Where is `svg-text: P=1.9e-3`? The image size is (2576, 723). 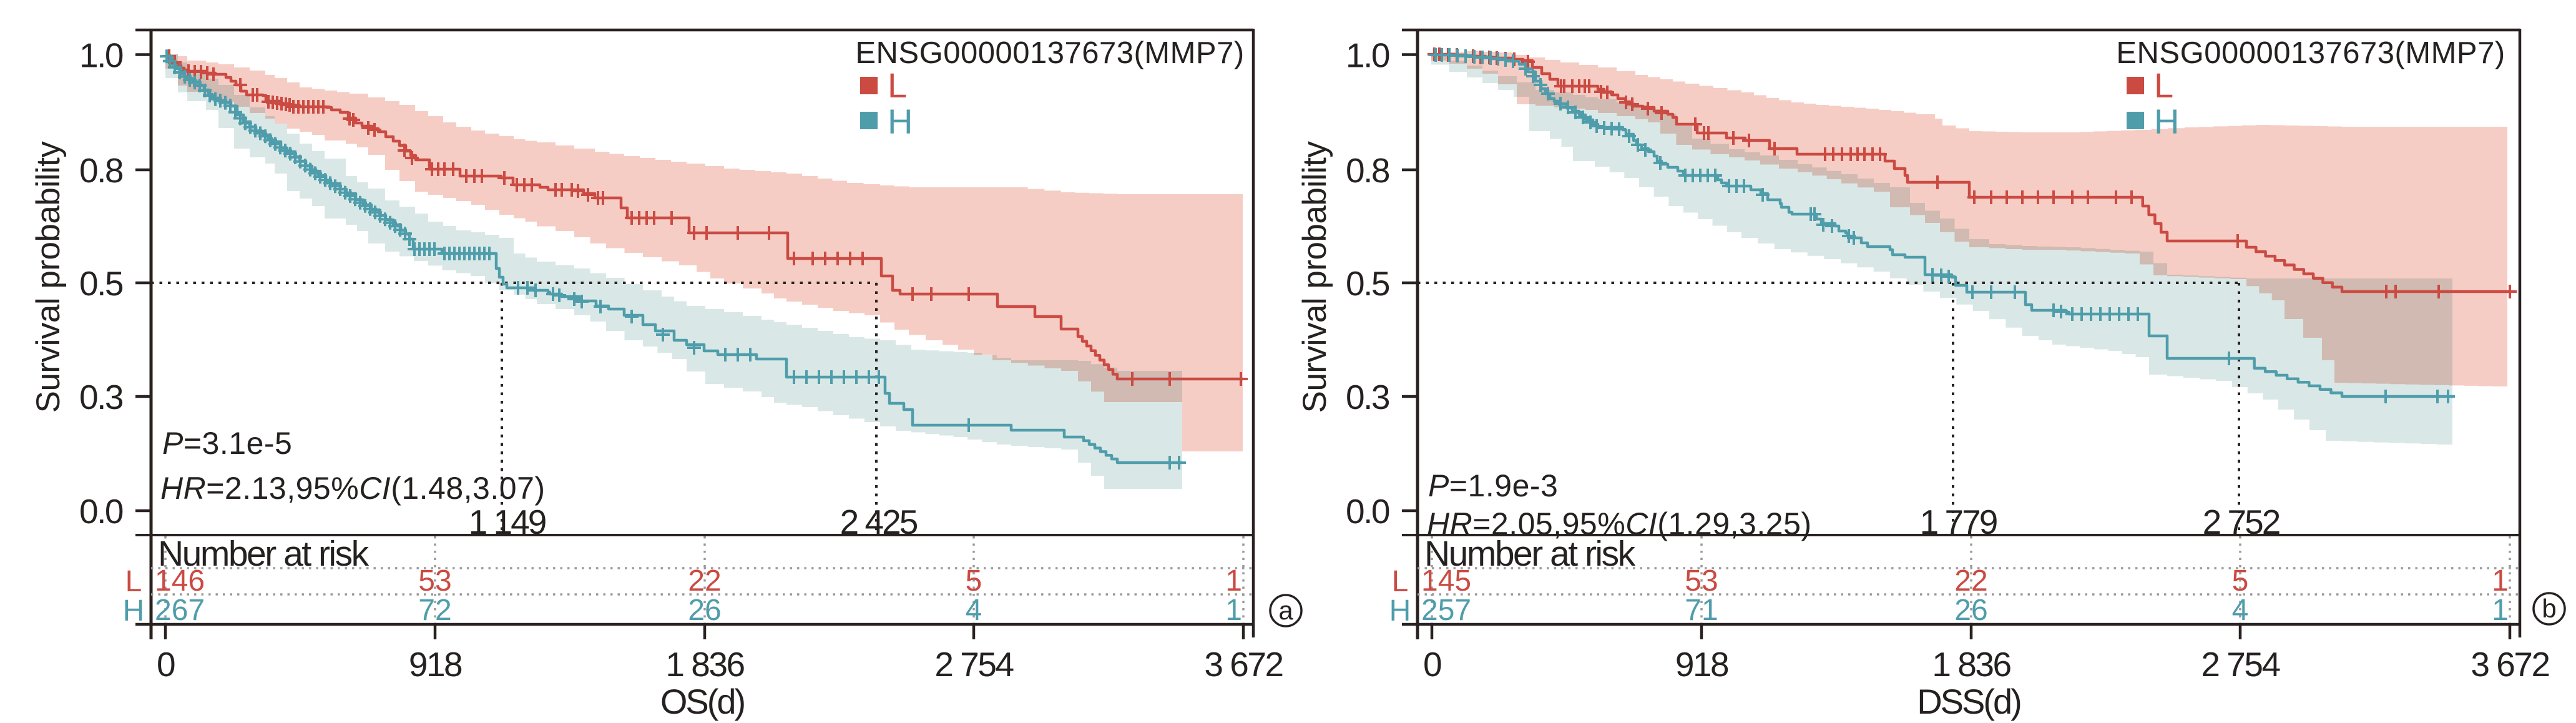 svg-text: P=1.9e-3 is located at coordinates (1493, 486).